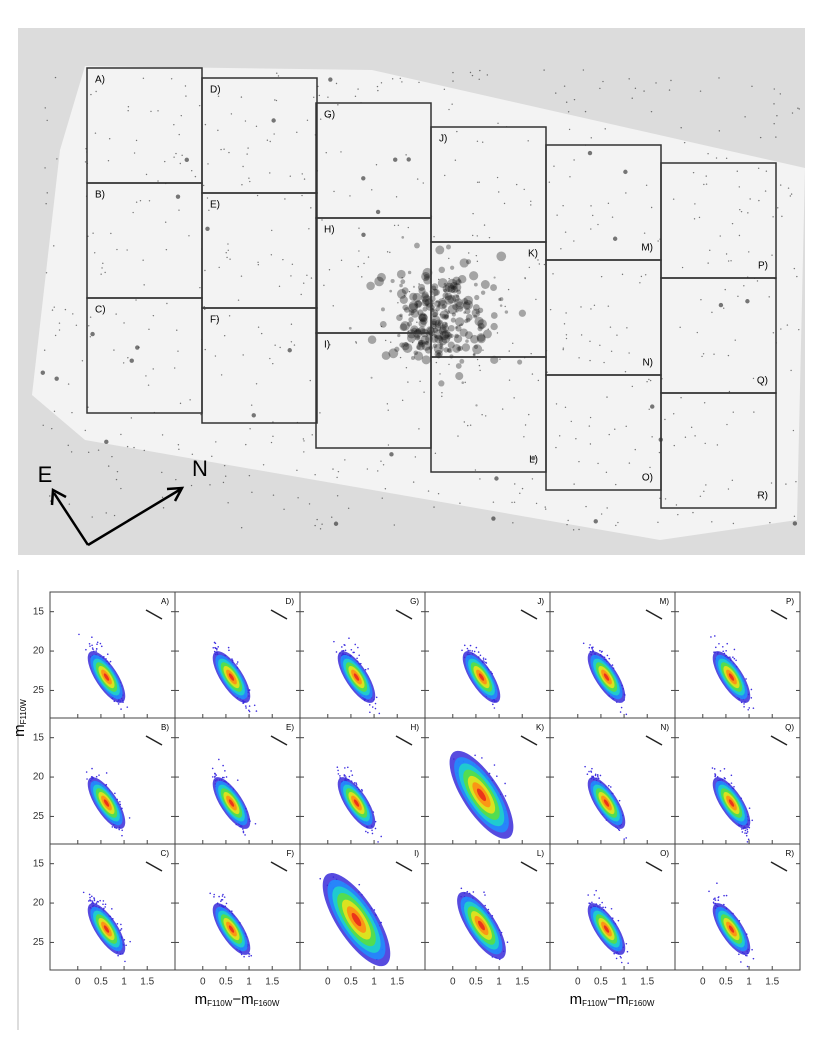 This screenshot has width=830, height=1037. Describe the element at coordinates (249, 982) in the screenshot. I see `x-tick-label: 1` at that location.